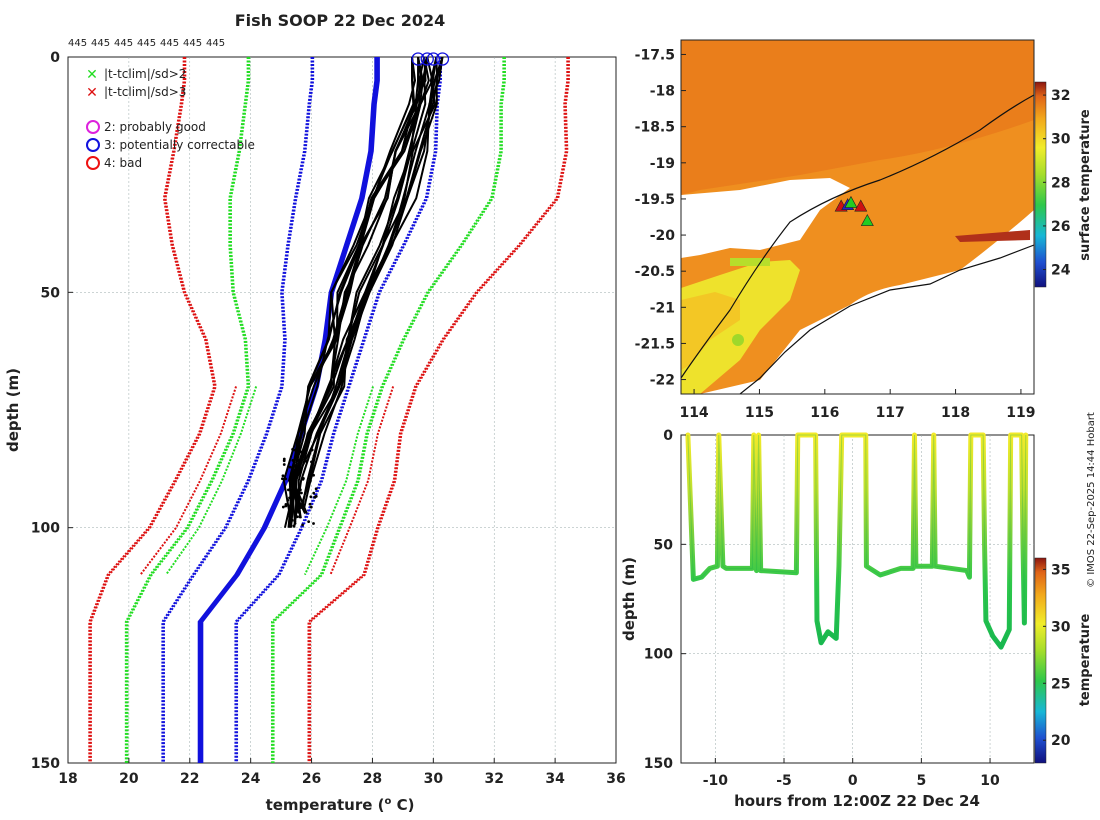  I want to click on colorbar-tick-label: 20, so click(1061, 741).